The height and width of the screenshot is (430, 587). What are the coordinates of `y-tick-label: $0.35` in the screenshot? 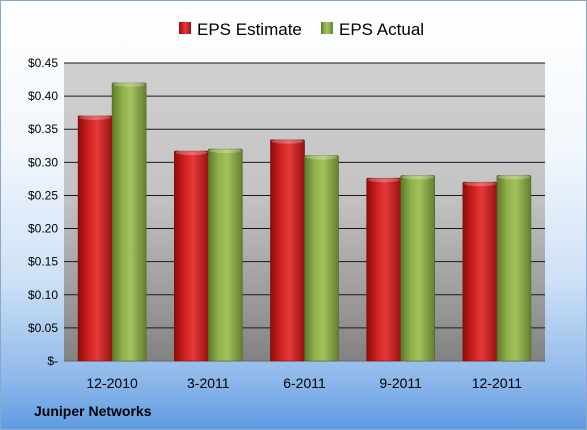 It's located at (43, 129).